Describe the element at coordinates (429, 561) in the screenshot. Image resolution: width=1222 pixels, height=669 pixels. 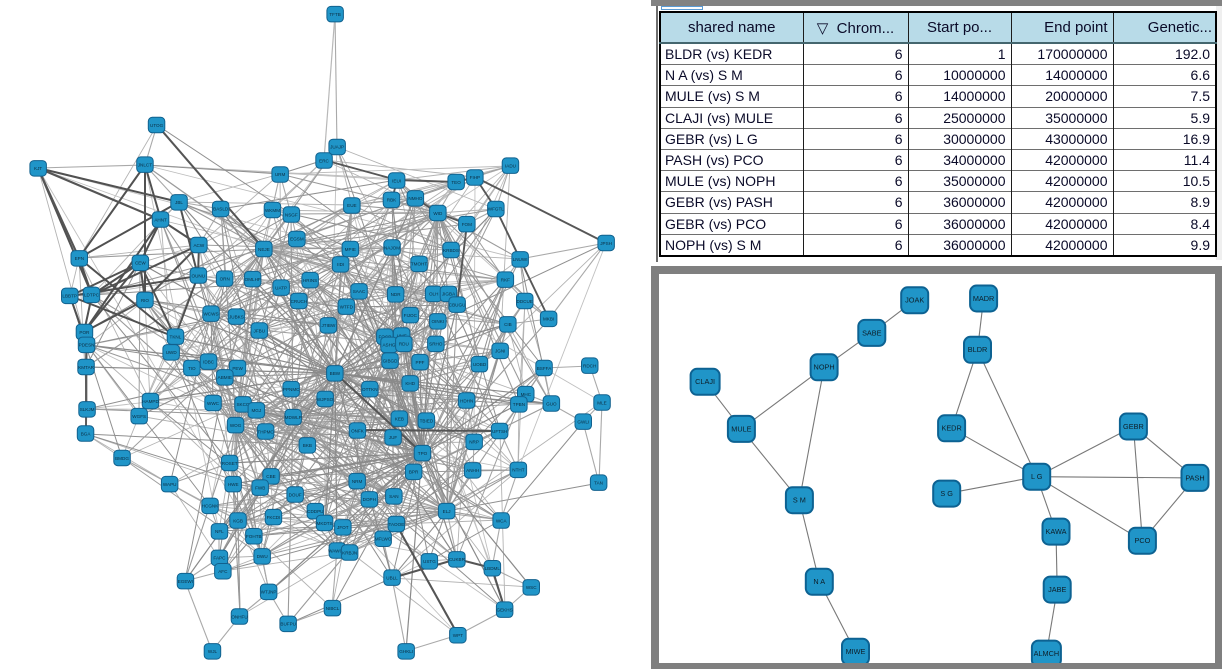
I see `svg-text: USTG` at that location.